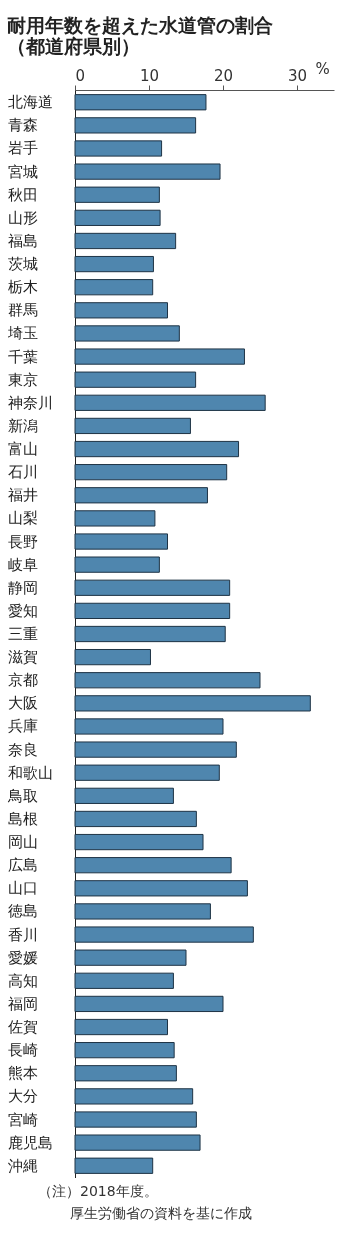  Describe the element at coordinates (22, 217) in the screenshot. I see `y-tick-label: 山形` at that location.